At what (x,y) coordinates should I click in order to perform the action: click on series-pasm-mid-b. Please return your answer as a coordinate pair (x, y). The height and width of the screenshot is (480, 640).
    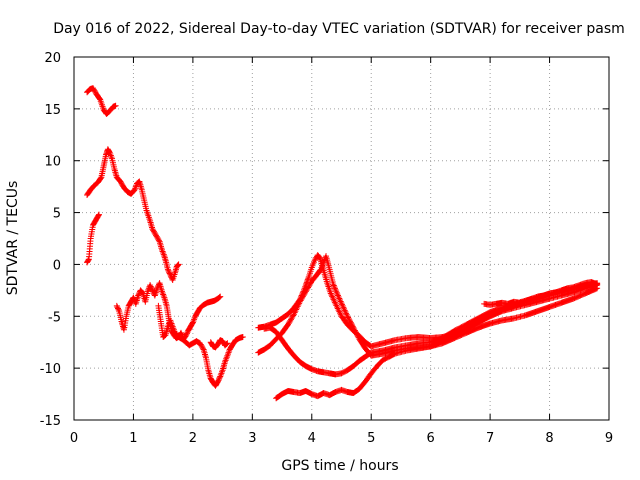
    Looking at the image, I should click on (292, 304).